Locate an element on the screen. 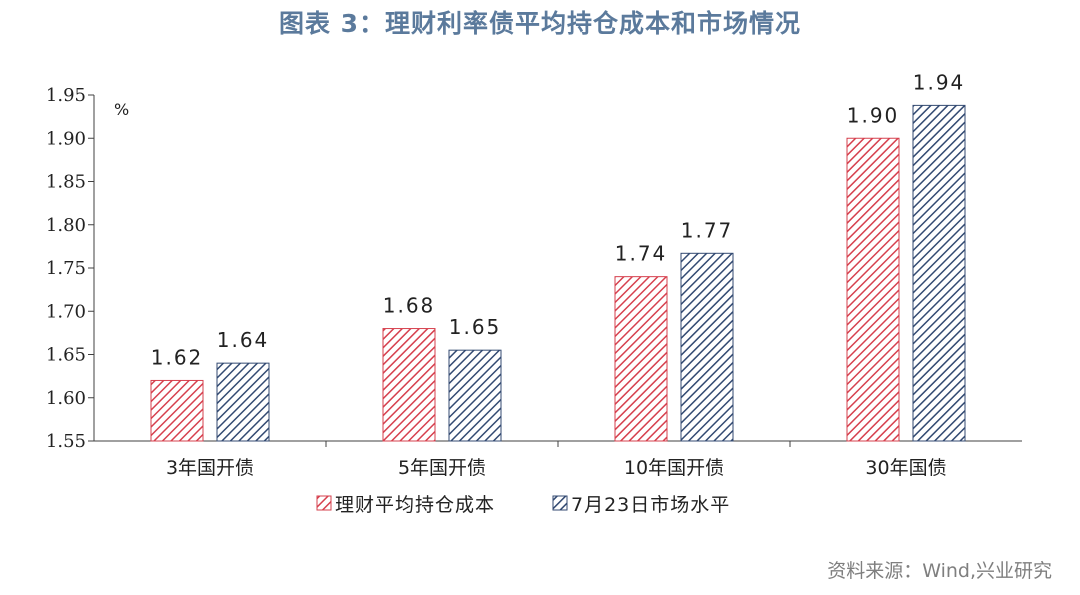 The image size is (1080, 595). y-tick-label: 1.65 is located at coordinates (66, 355).